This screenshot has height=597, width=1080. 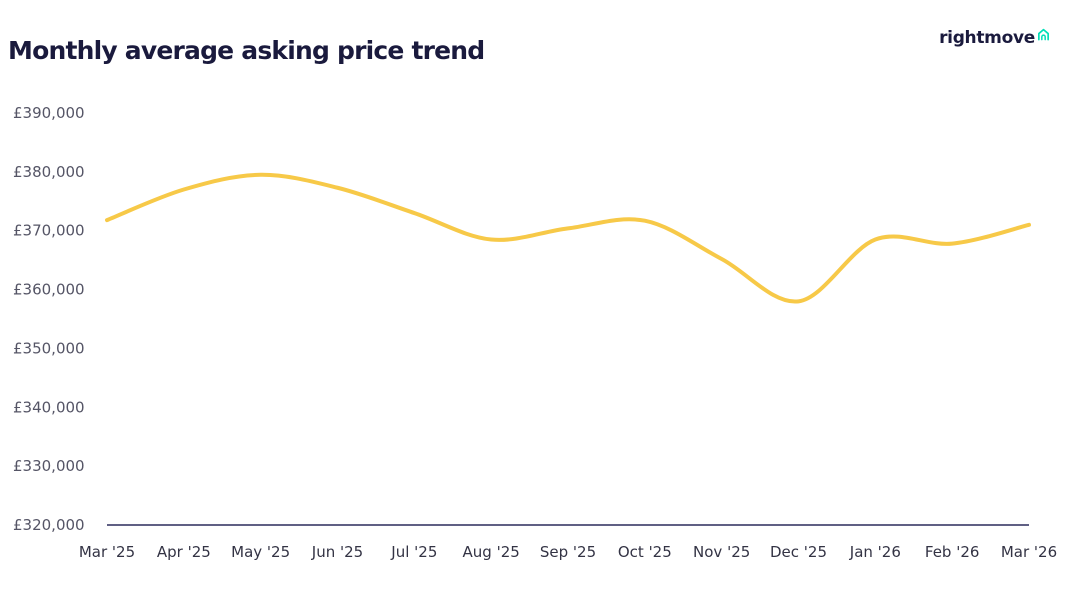 What do you see at coordinates (875, 552) in the screenshot?
I see `x-tick-label: Jan '26` at bounding box center [875, 552].